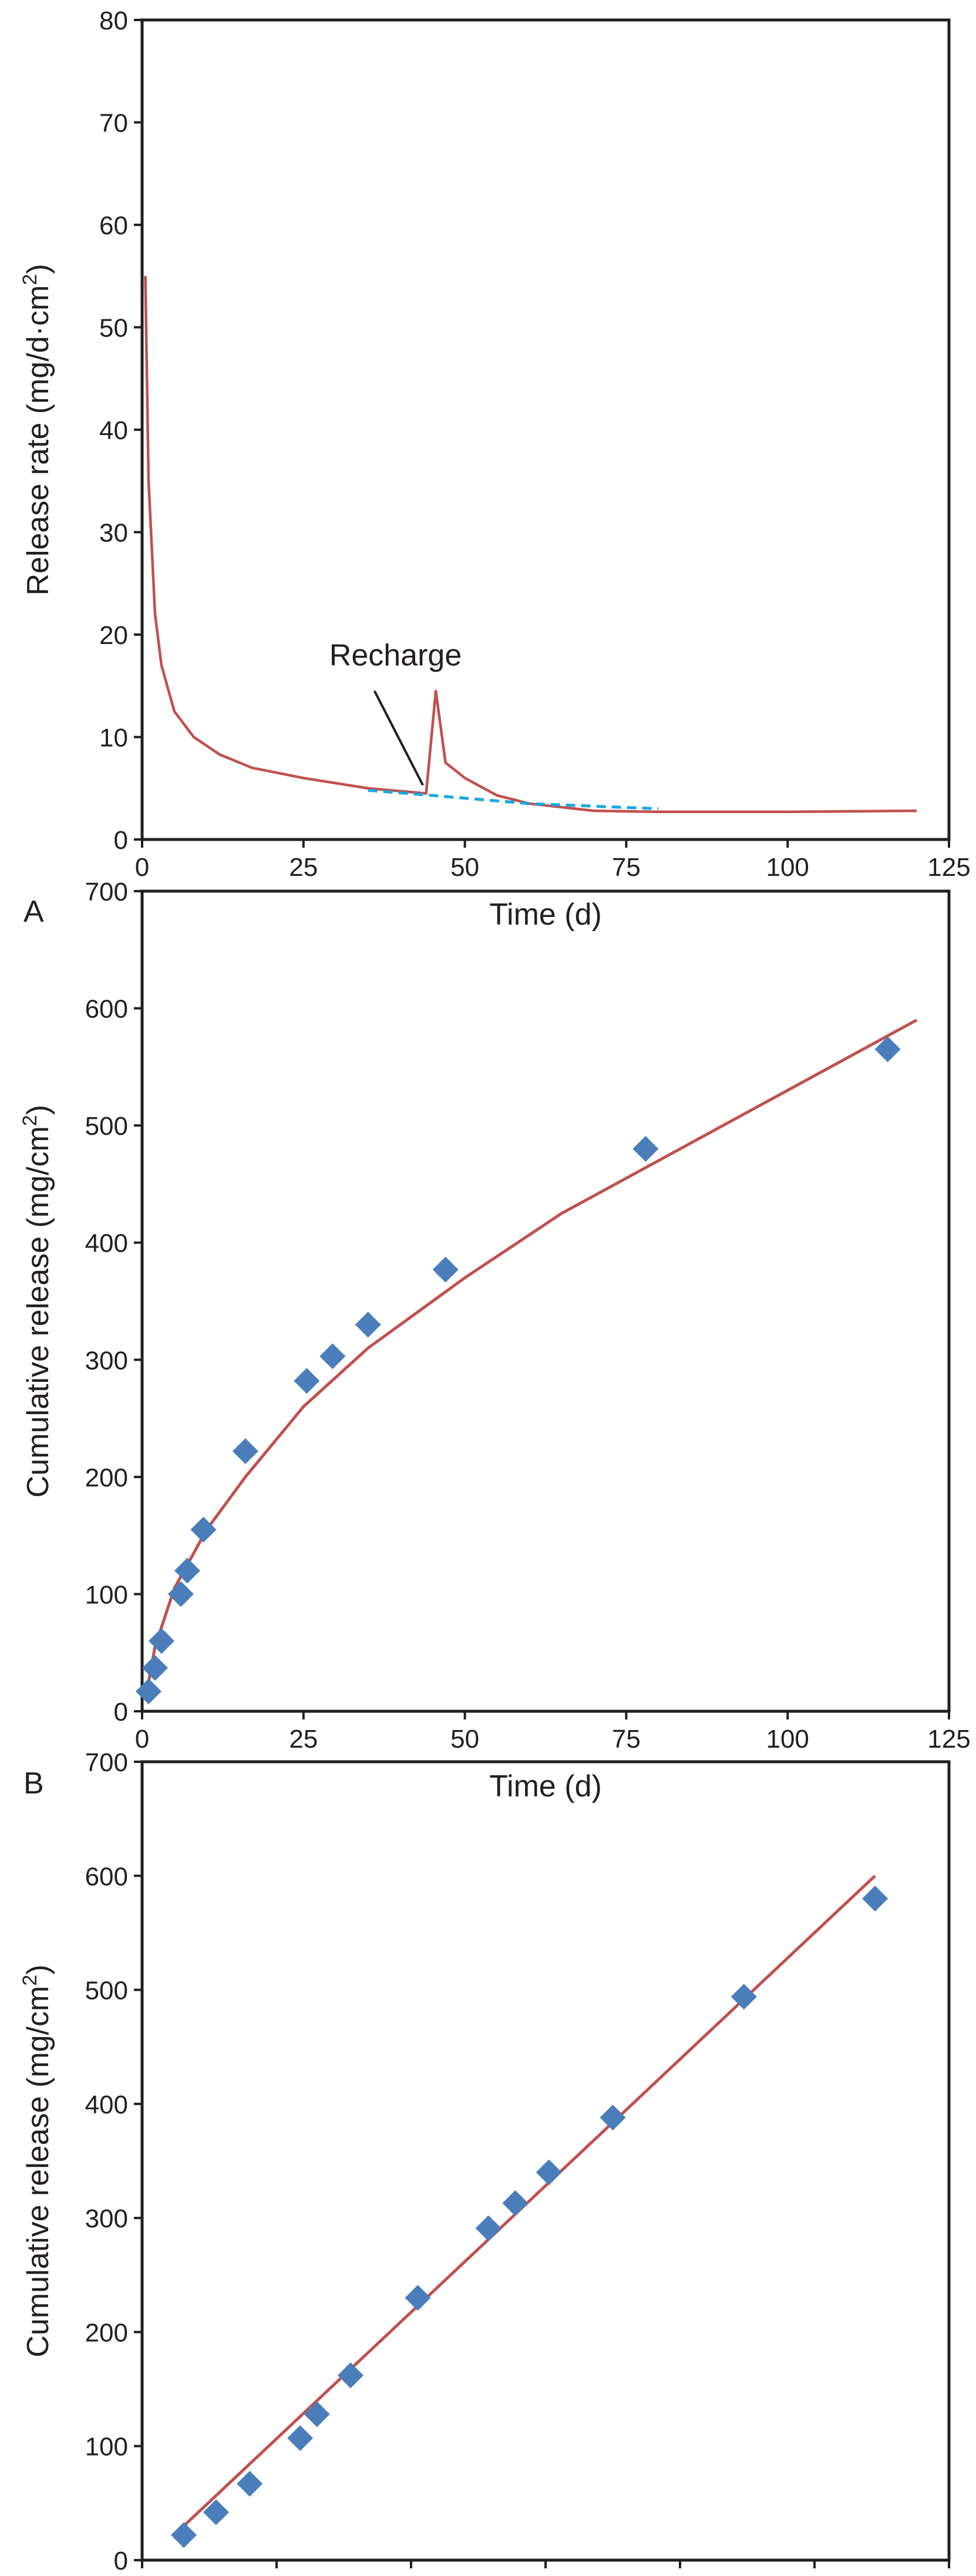  Describe the element at coordinates (546, 2575) in the screenshot. I see `x-tick-label: 6` at that location.